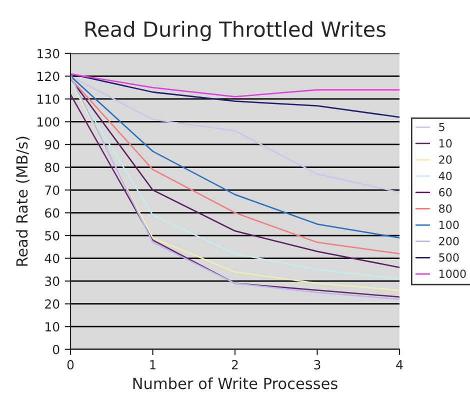 The image size is (470, 411). What do you see at coordinates (56, 349) in the screenshot?
I see `y-tick-label: 0` at bounding box center [56, 349].